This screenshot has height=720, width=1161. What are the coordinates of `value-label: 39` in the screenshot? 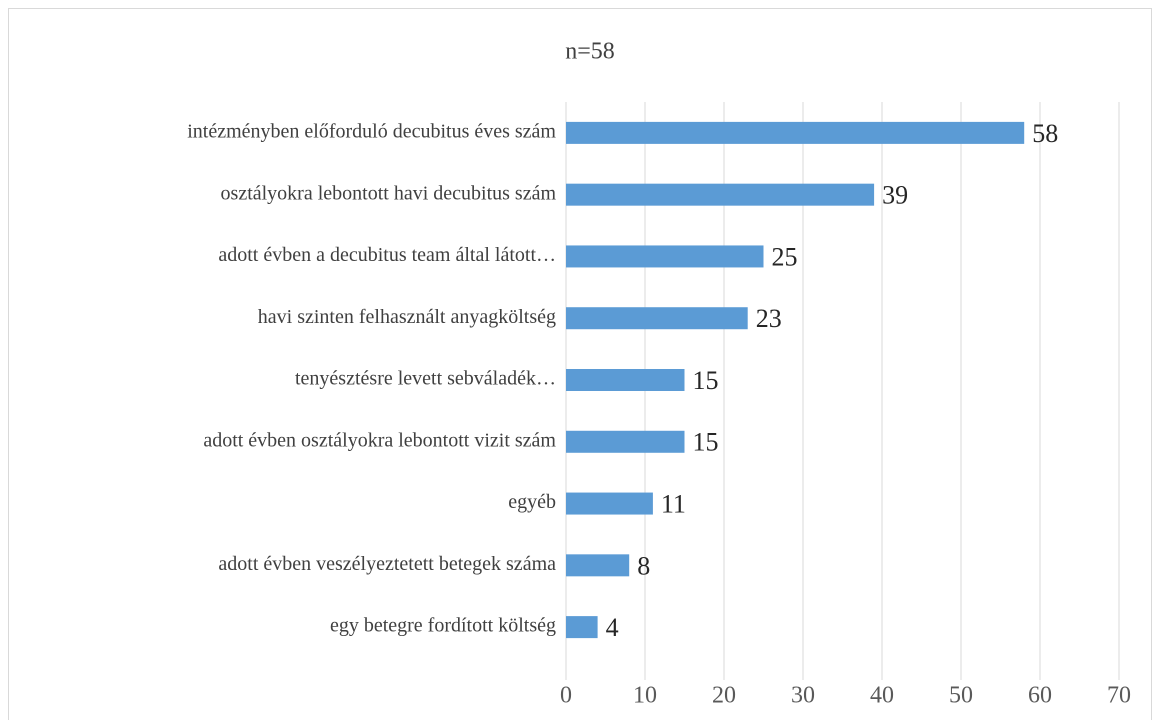 It's located at (895, 195).